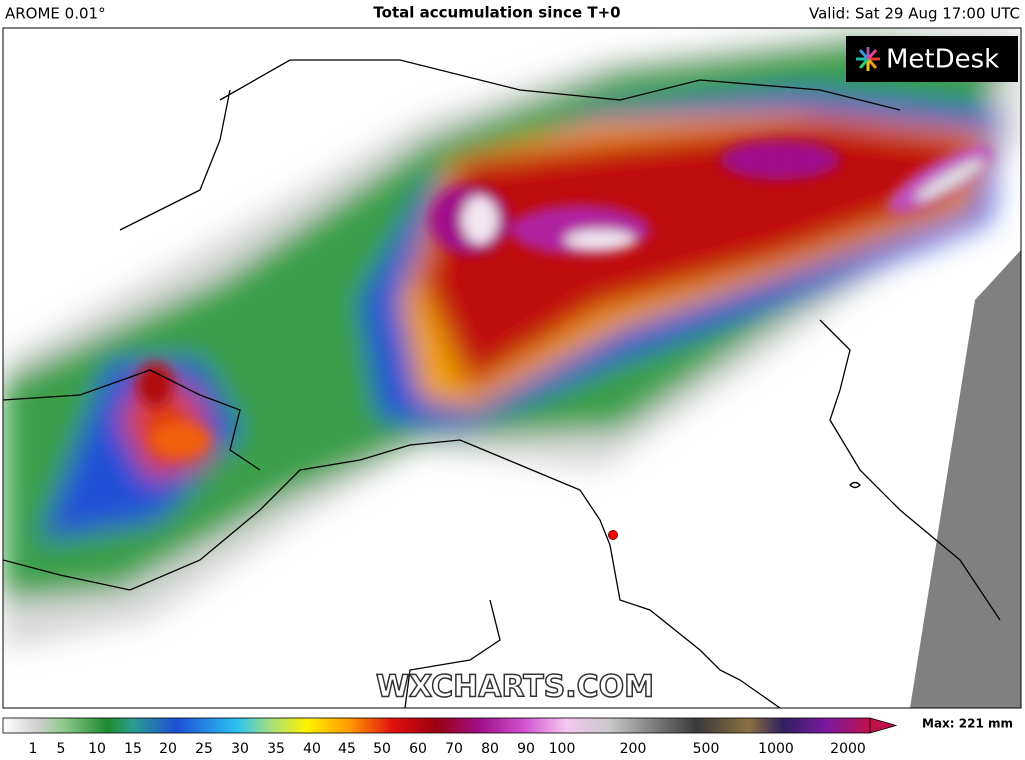 The image size is (1025, 760). I want to click on logo: MetDesk, so click(932, 59).